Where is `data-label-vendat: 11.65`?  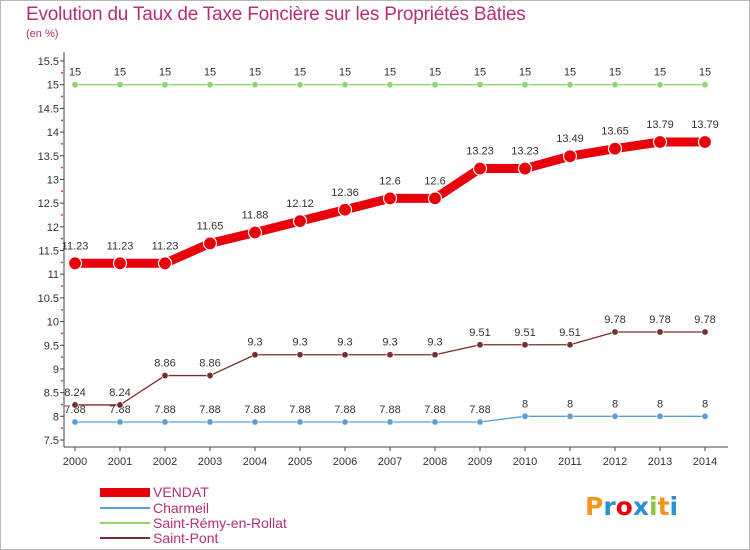 data-label-vendat: 11.65 is located at coordinates (210, 226).